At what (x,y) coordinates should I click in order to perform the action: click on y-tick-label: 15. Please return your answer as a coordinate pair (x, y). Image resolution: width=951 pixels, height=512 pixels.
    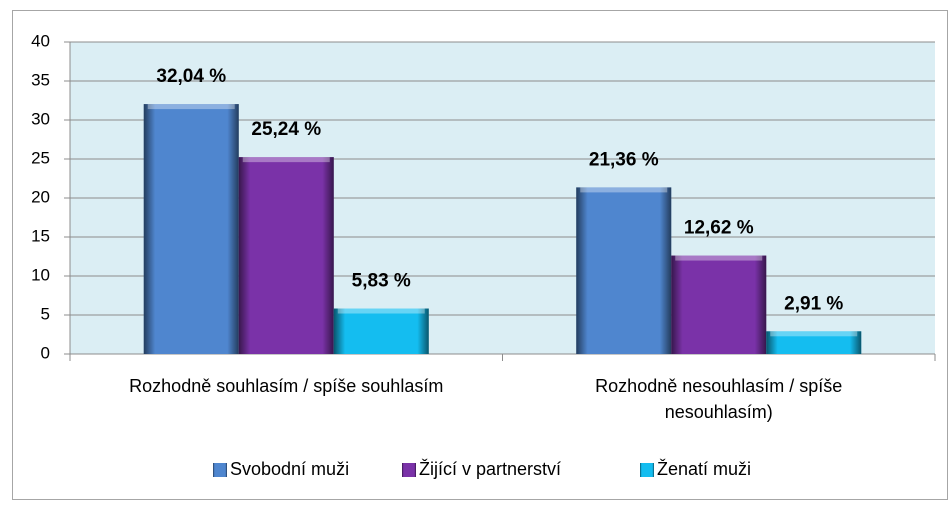
    Looking at the image, I should click on (40, 235).